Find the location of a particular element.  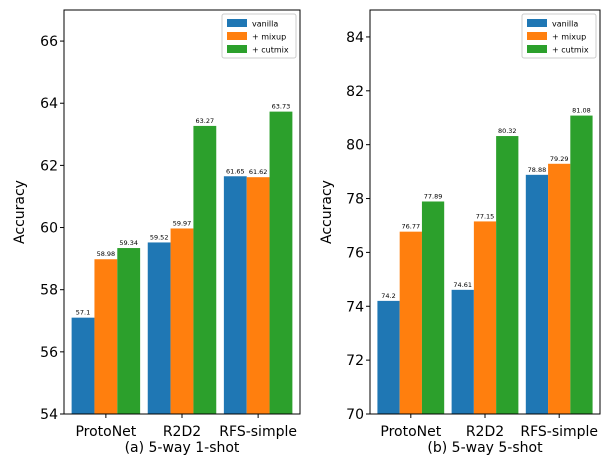

data-label: 76.77 is located at coordinates (411, 227).